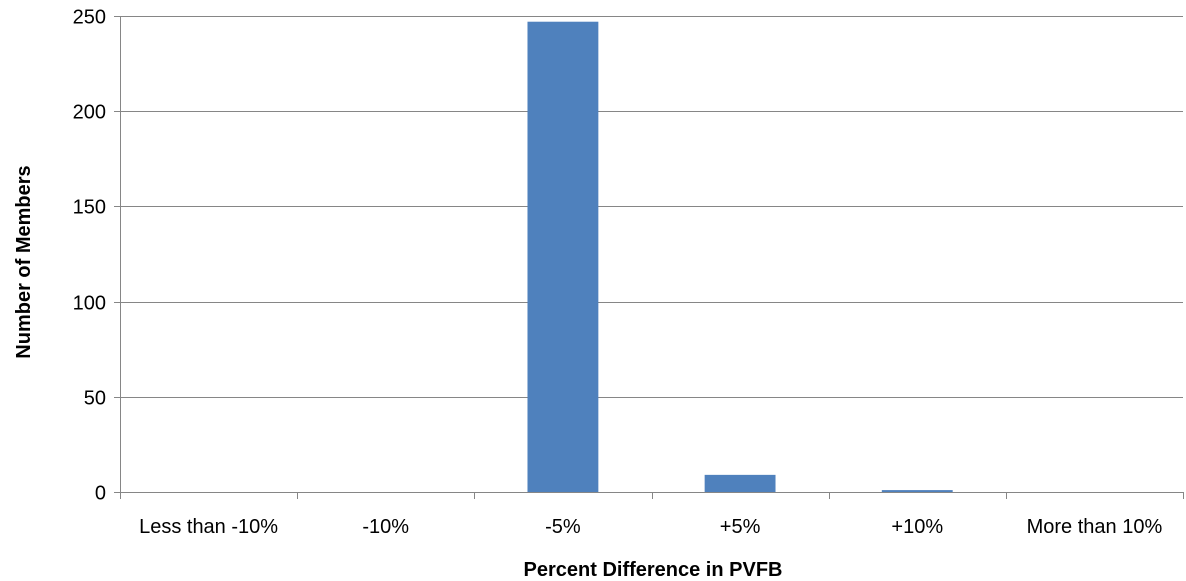 This screenshot has width=1186, height=581. What do you see at coordinates (89, 113) in the screenshot?
I see `y-tick-label: 200` at bounding box center [89, 113].